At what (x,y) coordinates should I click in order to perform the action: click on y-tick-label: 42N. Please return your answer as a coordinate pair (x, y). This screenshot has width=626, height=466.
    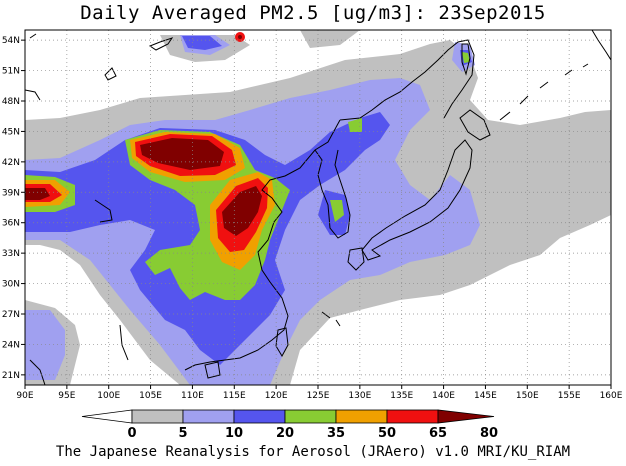
    Looking at the image, I should click on (11, 163).